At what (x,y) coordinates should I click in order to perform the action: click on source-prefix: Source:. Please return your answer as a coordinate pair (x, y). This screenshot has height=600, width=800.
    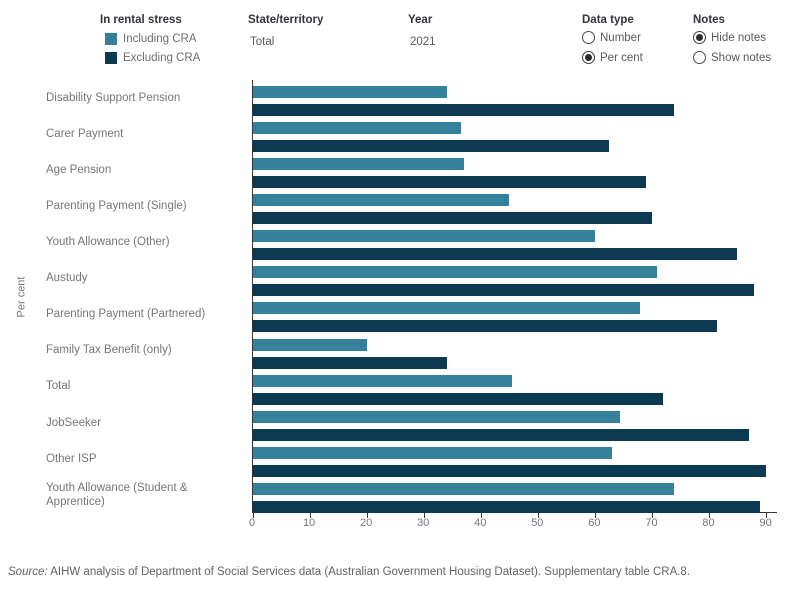
    Looking at the image, I should click on (28, 572).